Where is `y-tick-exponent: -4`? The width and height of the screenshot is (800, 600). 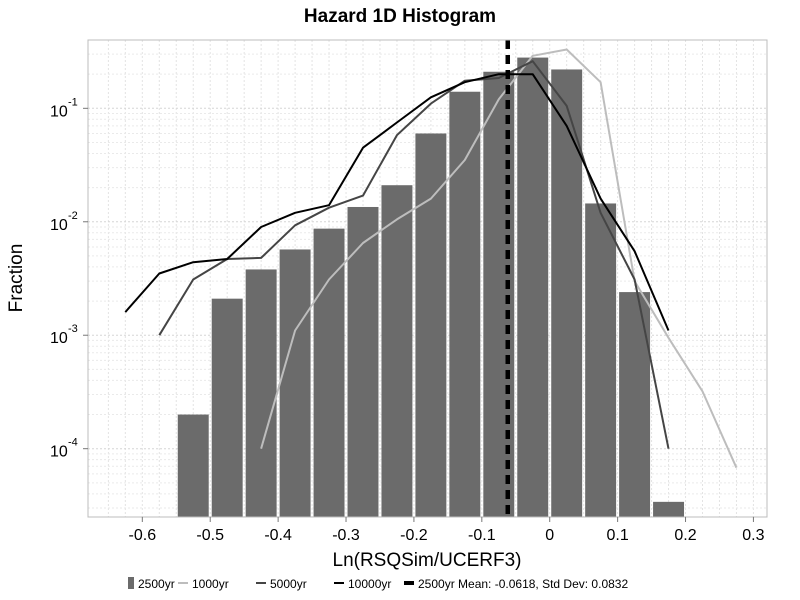 y-tick-exponent: -4 is located at coordinates (73, 443).